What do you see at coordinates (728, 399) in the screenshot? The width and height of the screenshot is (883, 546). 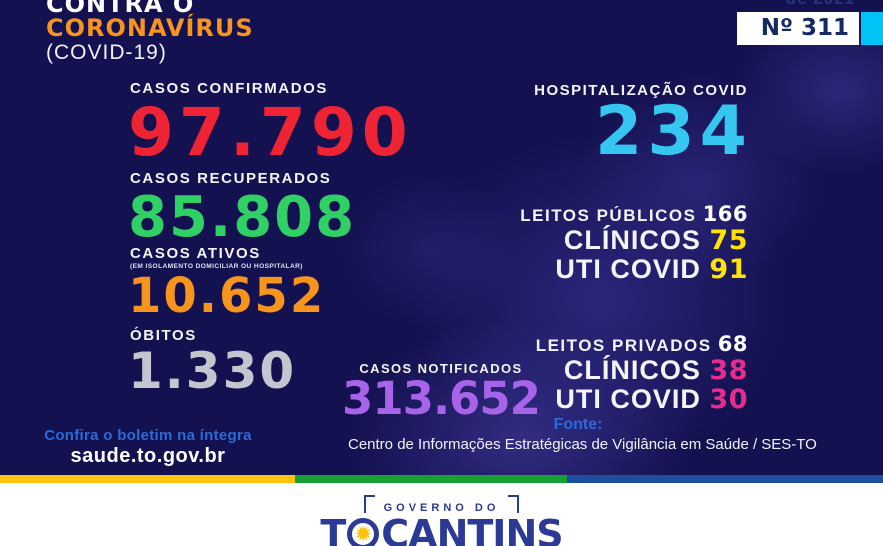 I see `icu-value: 30` at bounding box center [728, 399].